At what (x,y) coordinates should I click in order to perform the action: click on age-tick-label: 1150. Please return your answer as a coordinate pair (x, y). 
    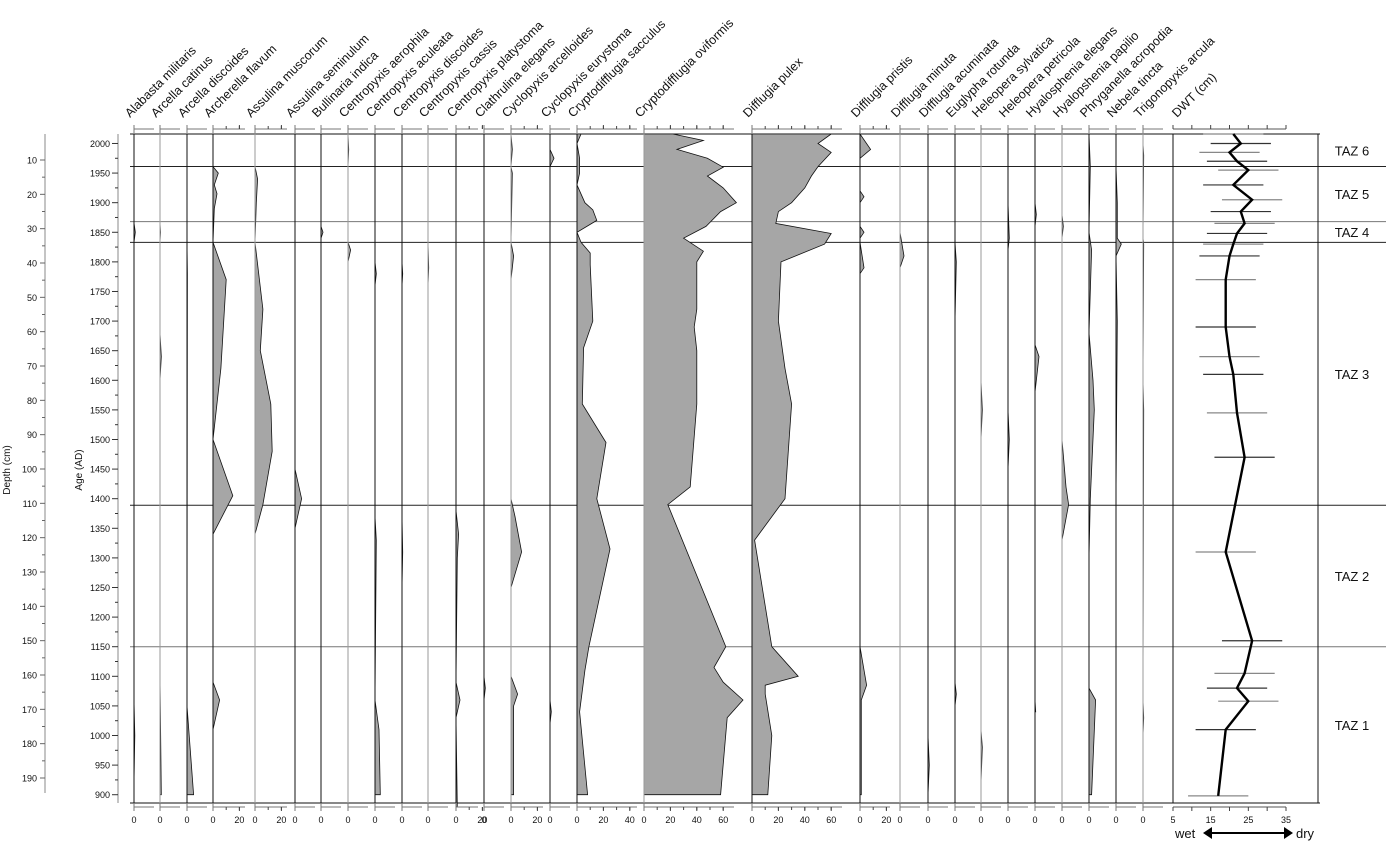
    Looking at the image, I should click on (100, 647).